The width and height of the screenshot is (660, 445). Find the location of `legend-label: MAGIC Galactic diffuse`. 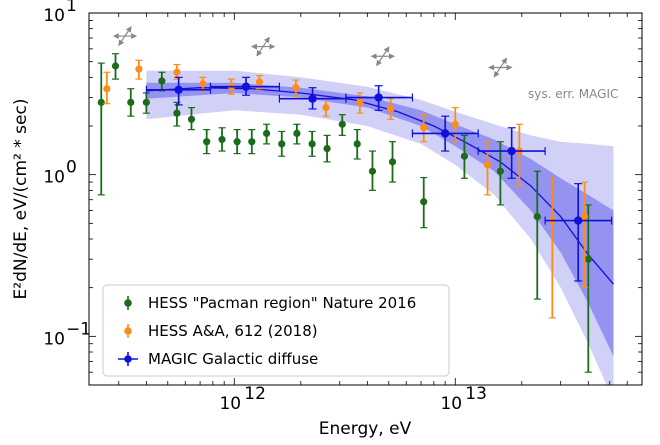

legend-label: MAGIC Galactic diffuse is located at coordinates (233, 359).